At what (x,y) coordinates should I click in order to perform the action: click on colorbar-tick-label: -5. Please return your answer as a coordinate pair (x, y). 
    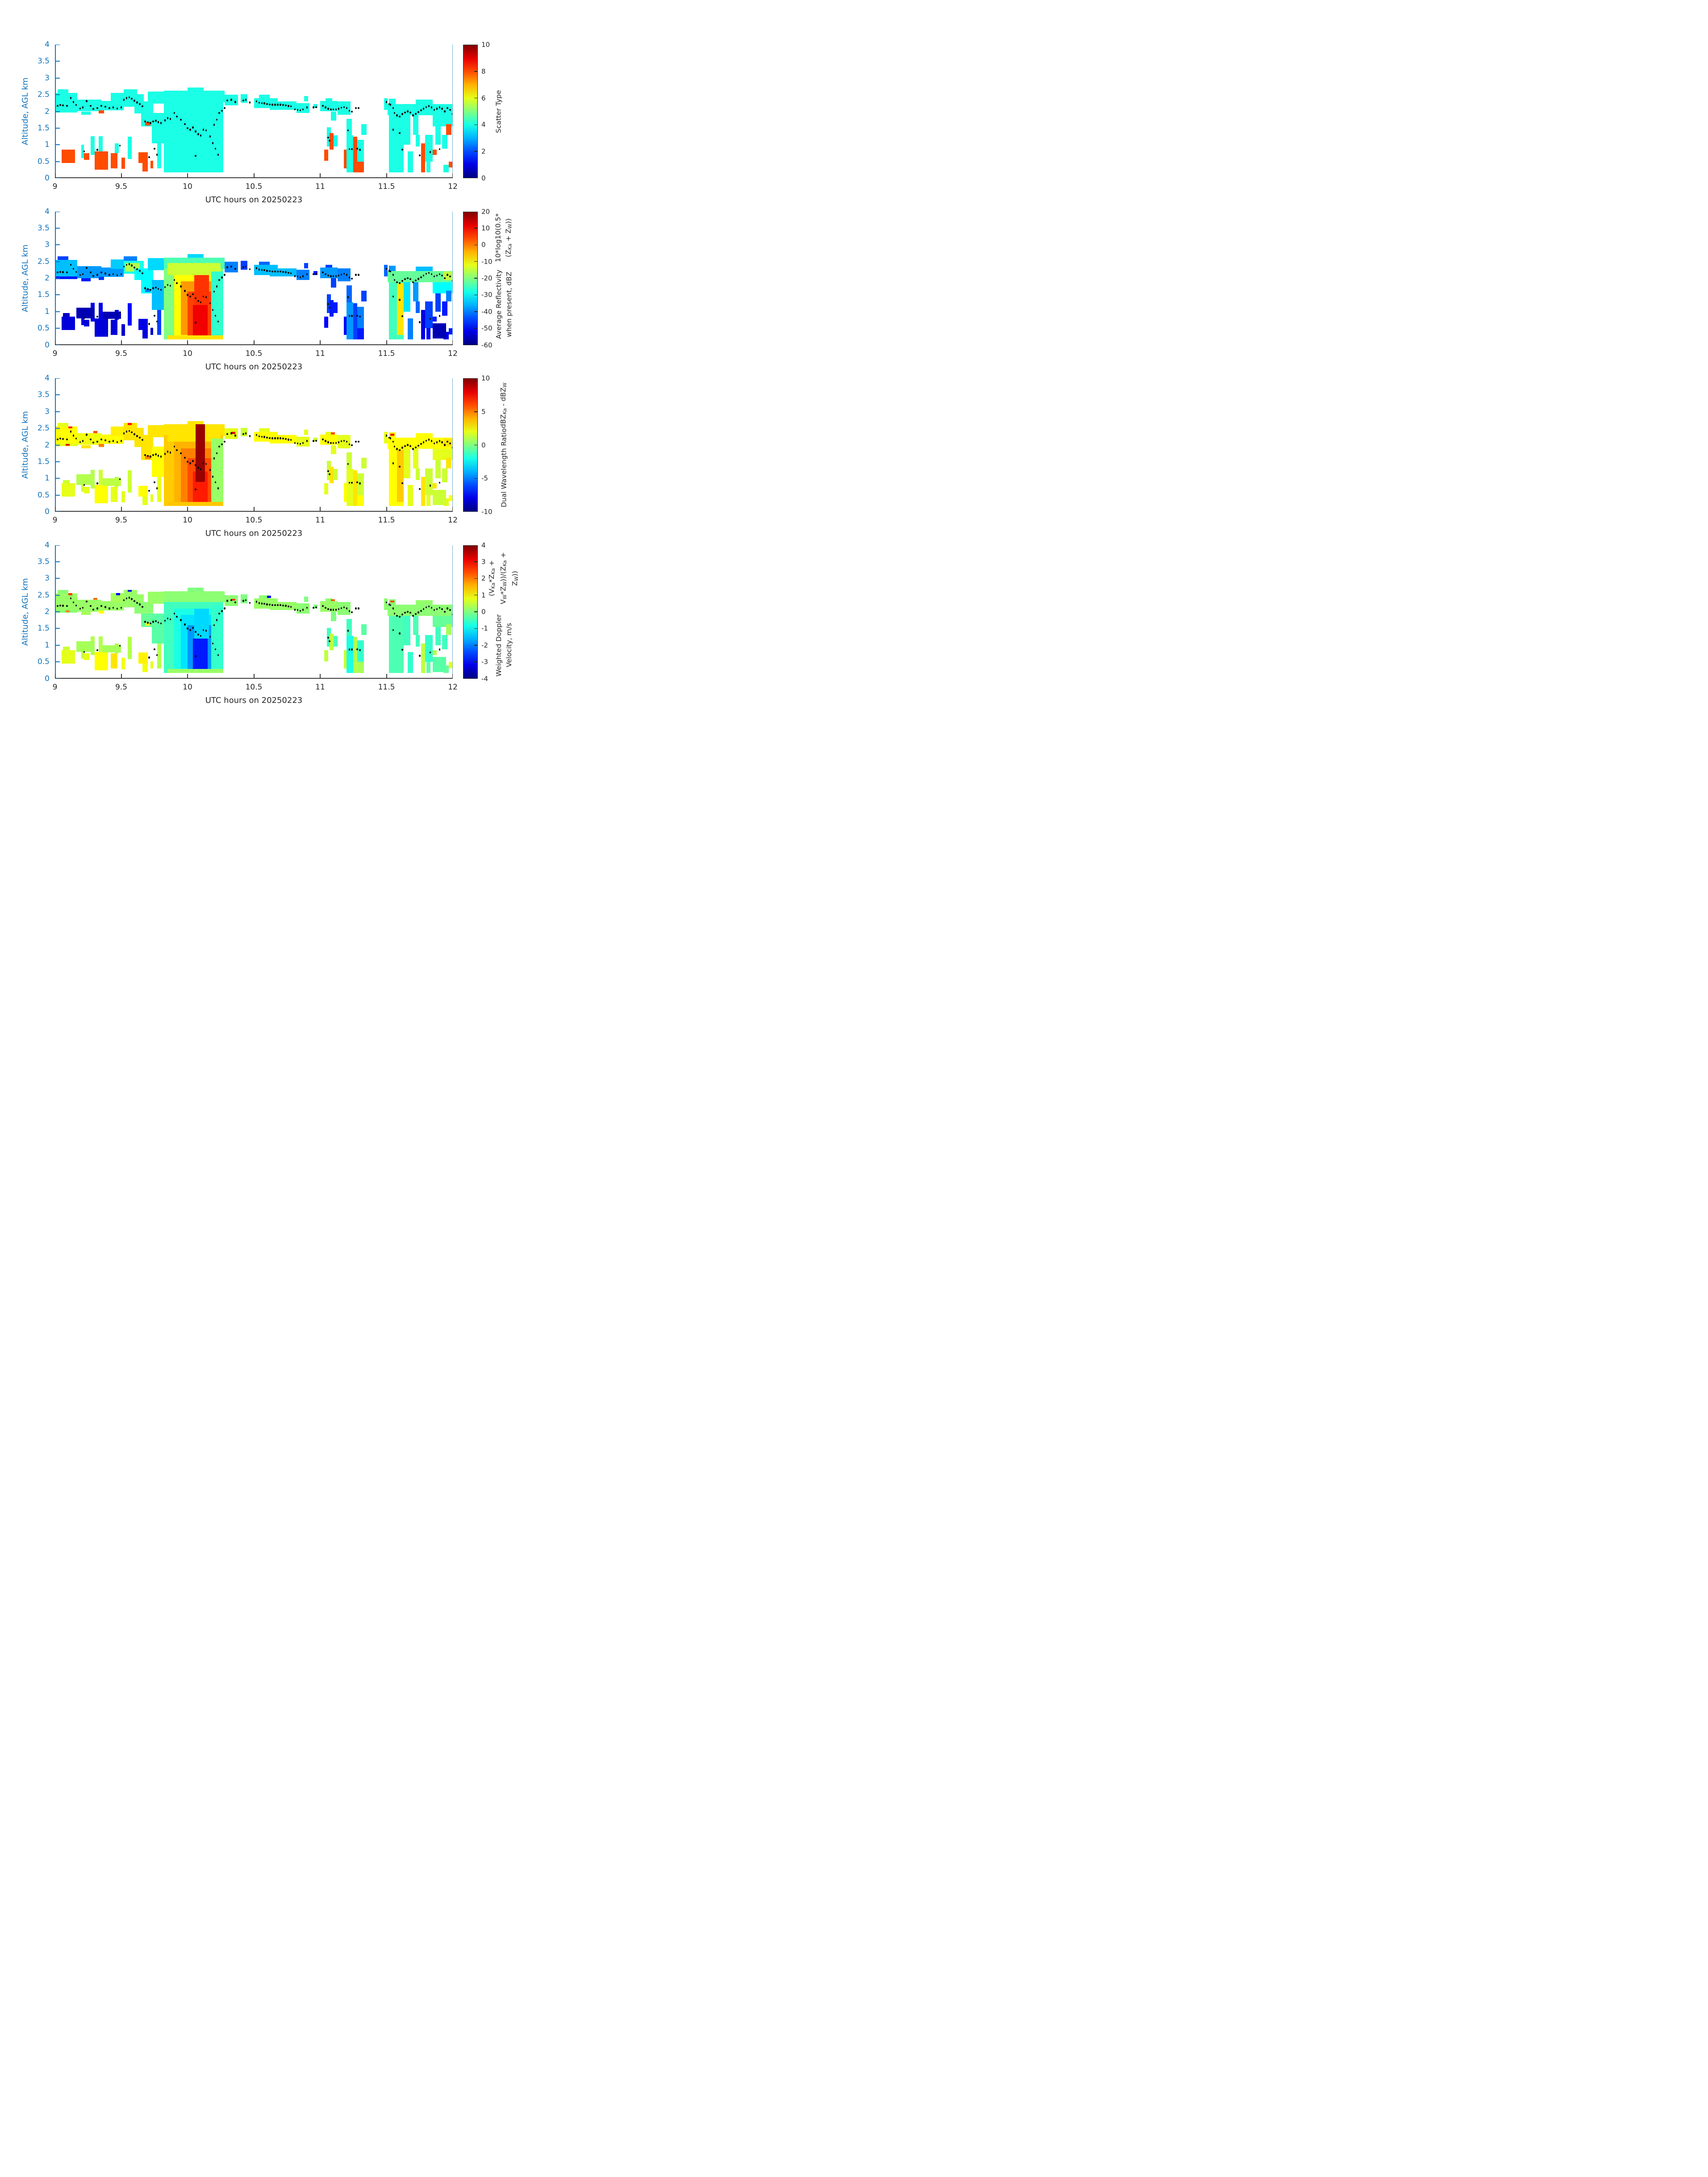
    Looking at the image, I should click on (484, 478).